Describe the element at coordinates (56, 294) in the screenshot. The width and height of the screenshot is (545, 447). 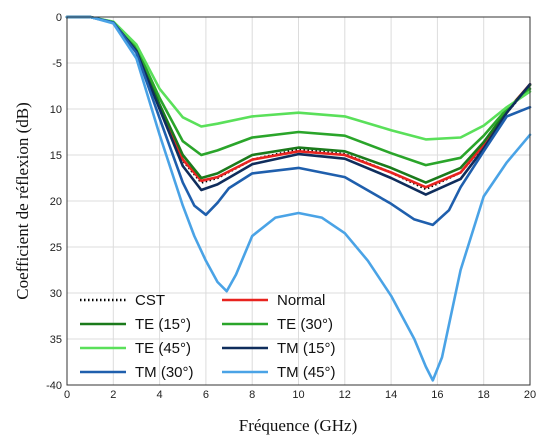
I see `y-tick-label: 30` at that location.